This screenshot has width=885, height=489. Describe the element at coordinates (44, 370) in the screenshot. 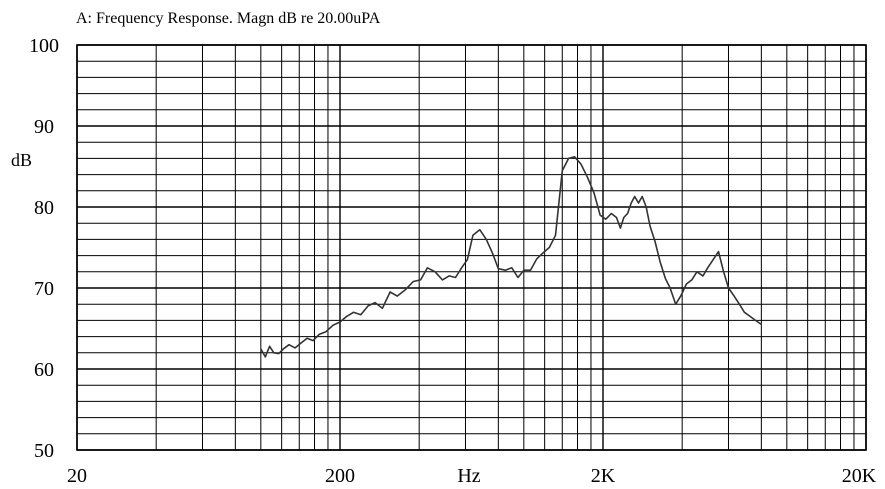

I see `y-tick-label: 60` at that location.